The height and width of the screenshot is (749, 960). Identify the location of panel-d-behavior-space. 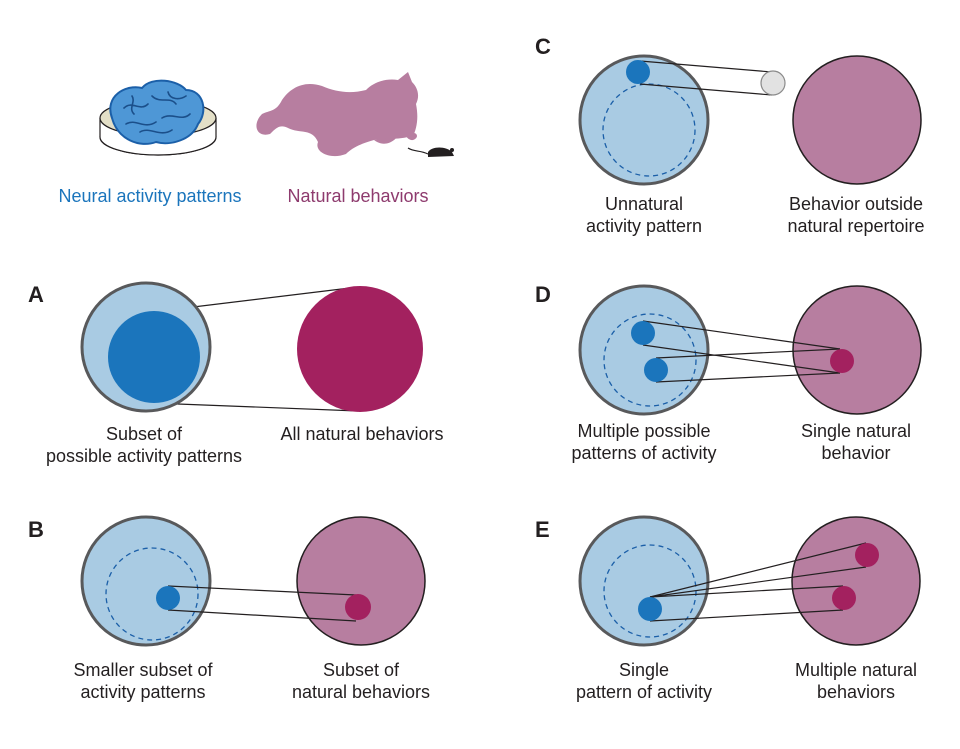
(857, 350).